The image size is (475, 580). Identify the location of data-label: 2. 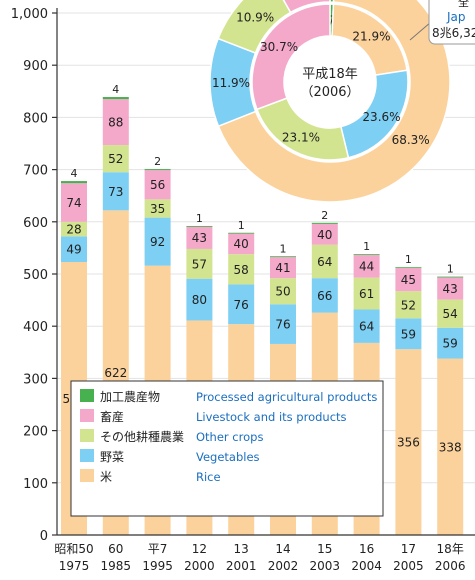
(324, 215).